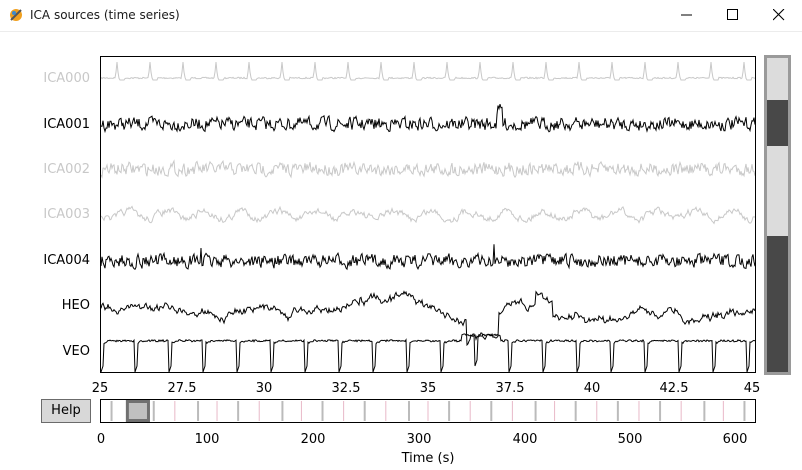 Image resolution: width=802 pixels, height=470 pixels. What do you see at coordinates (264, 388) in the screenshot?
I see `time-tick: 30` at bounding box center [264, 388].